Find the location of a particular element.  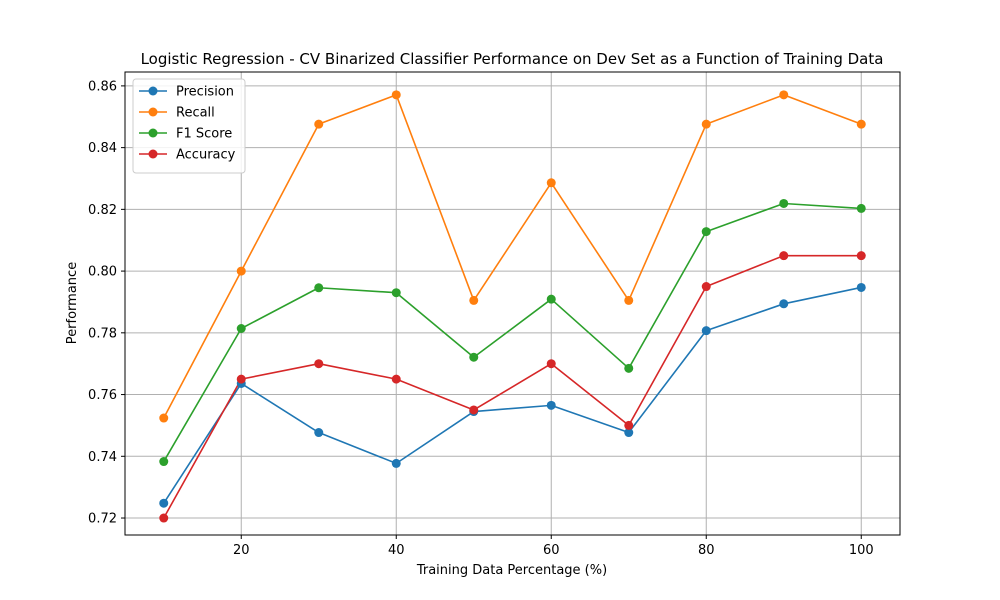

y-tick-label: 0.76 is located at coordinates (102, 395).